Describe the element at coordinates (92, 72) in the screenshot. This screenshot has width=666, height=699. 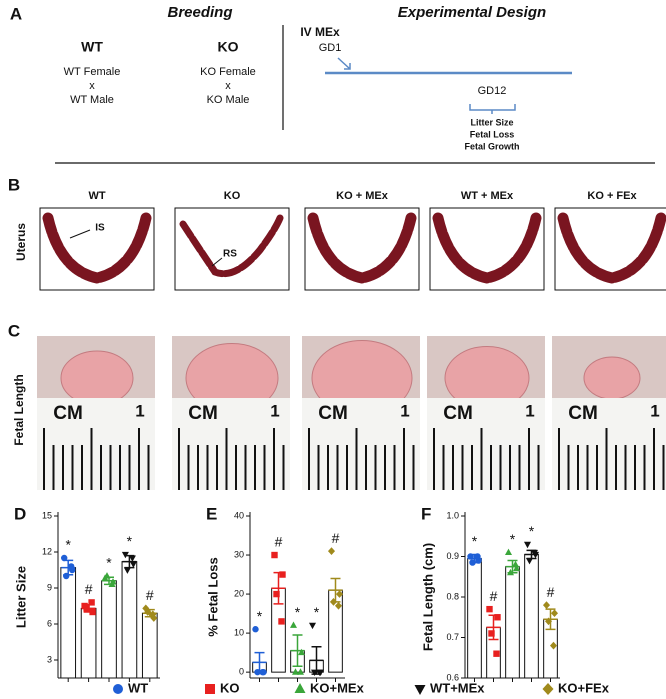
I see `cross-text: WT Female` at that location.